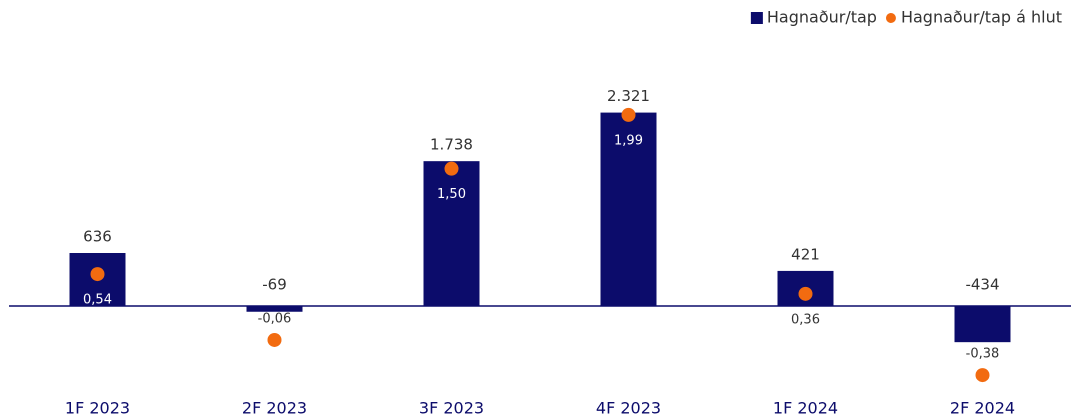  What do you see at coordinates (805, 254) in the screenshot?
I see `bar-value-label: 421` at bounding box center [805, 254].